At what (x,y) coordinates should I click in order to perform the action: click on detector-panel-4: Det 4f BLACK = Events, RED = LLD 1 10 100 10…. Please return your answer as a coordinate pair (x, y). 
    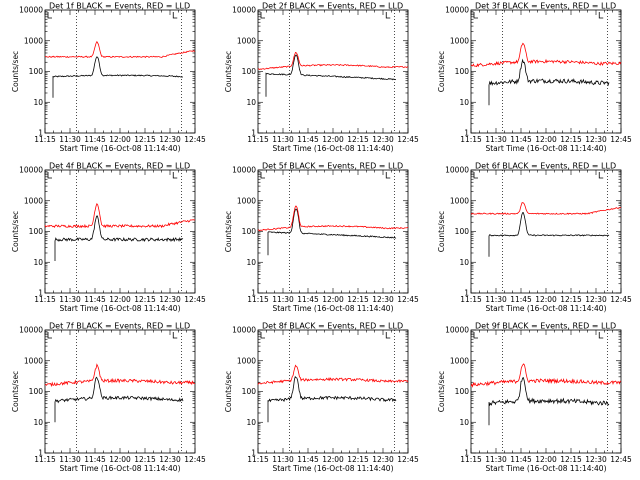
    Looking at the image, I should click on (108, 238).